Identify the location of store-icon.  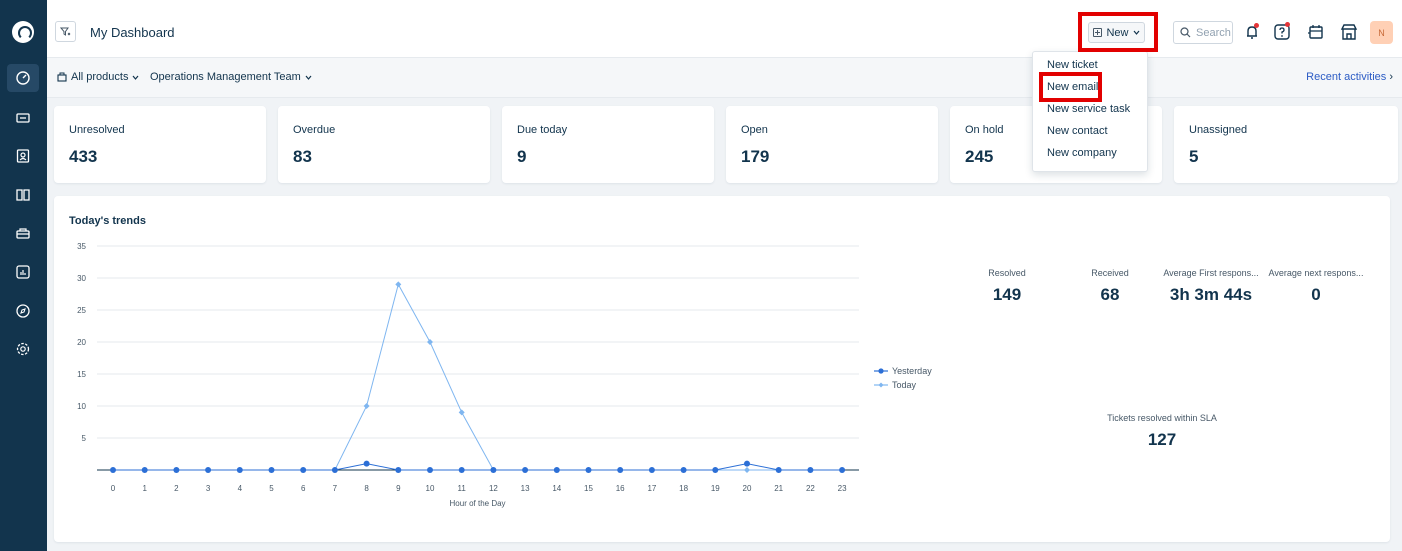
(1349, 32).